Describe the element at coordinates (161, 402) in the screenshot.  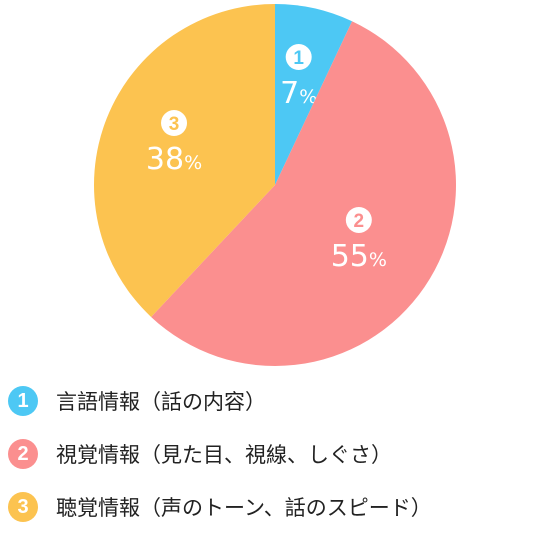
I see `legend-label: 言語情報（話の内容）` at that location.